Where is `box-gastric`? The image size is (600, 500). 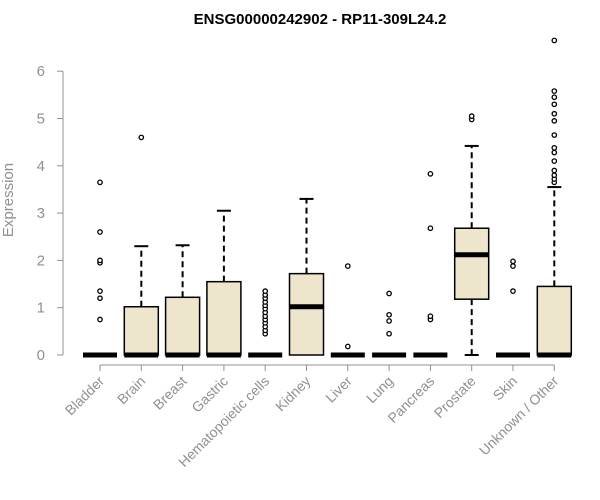 box-gastric is located at coordinates (224, 283).